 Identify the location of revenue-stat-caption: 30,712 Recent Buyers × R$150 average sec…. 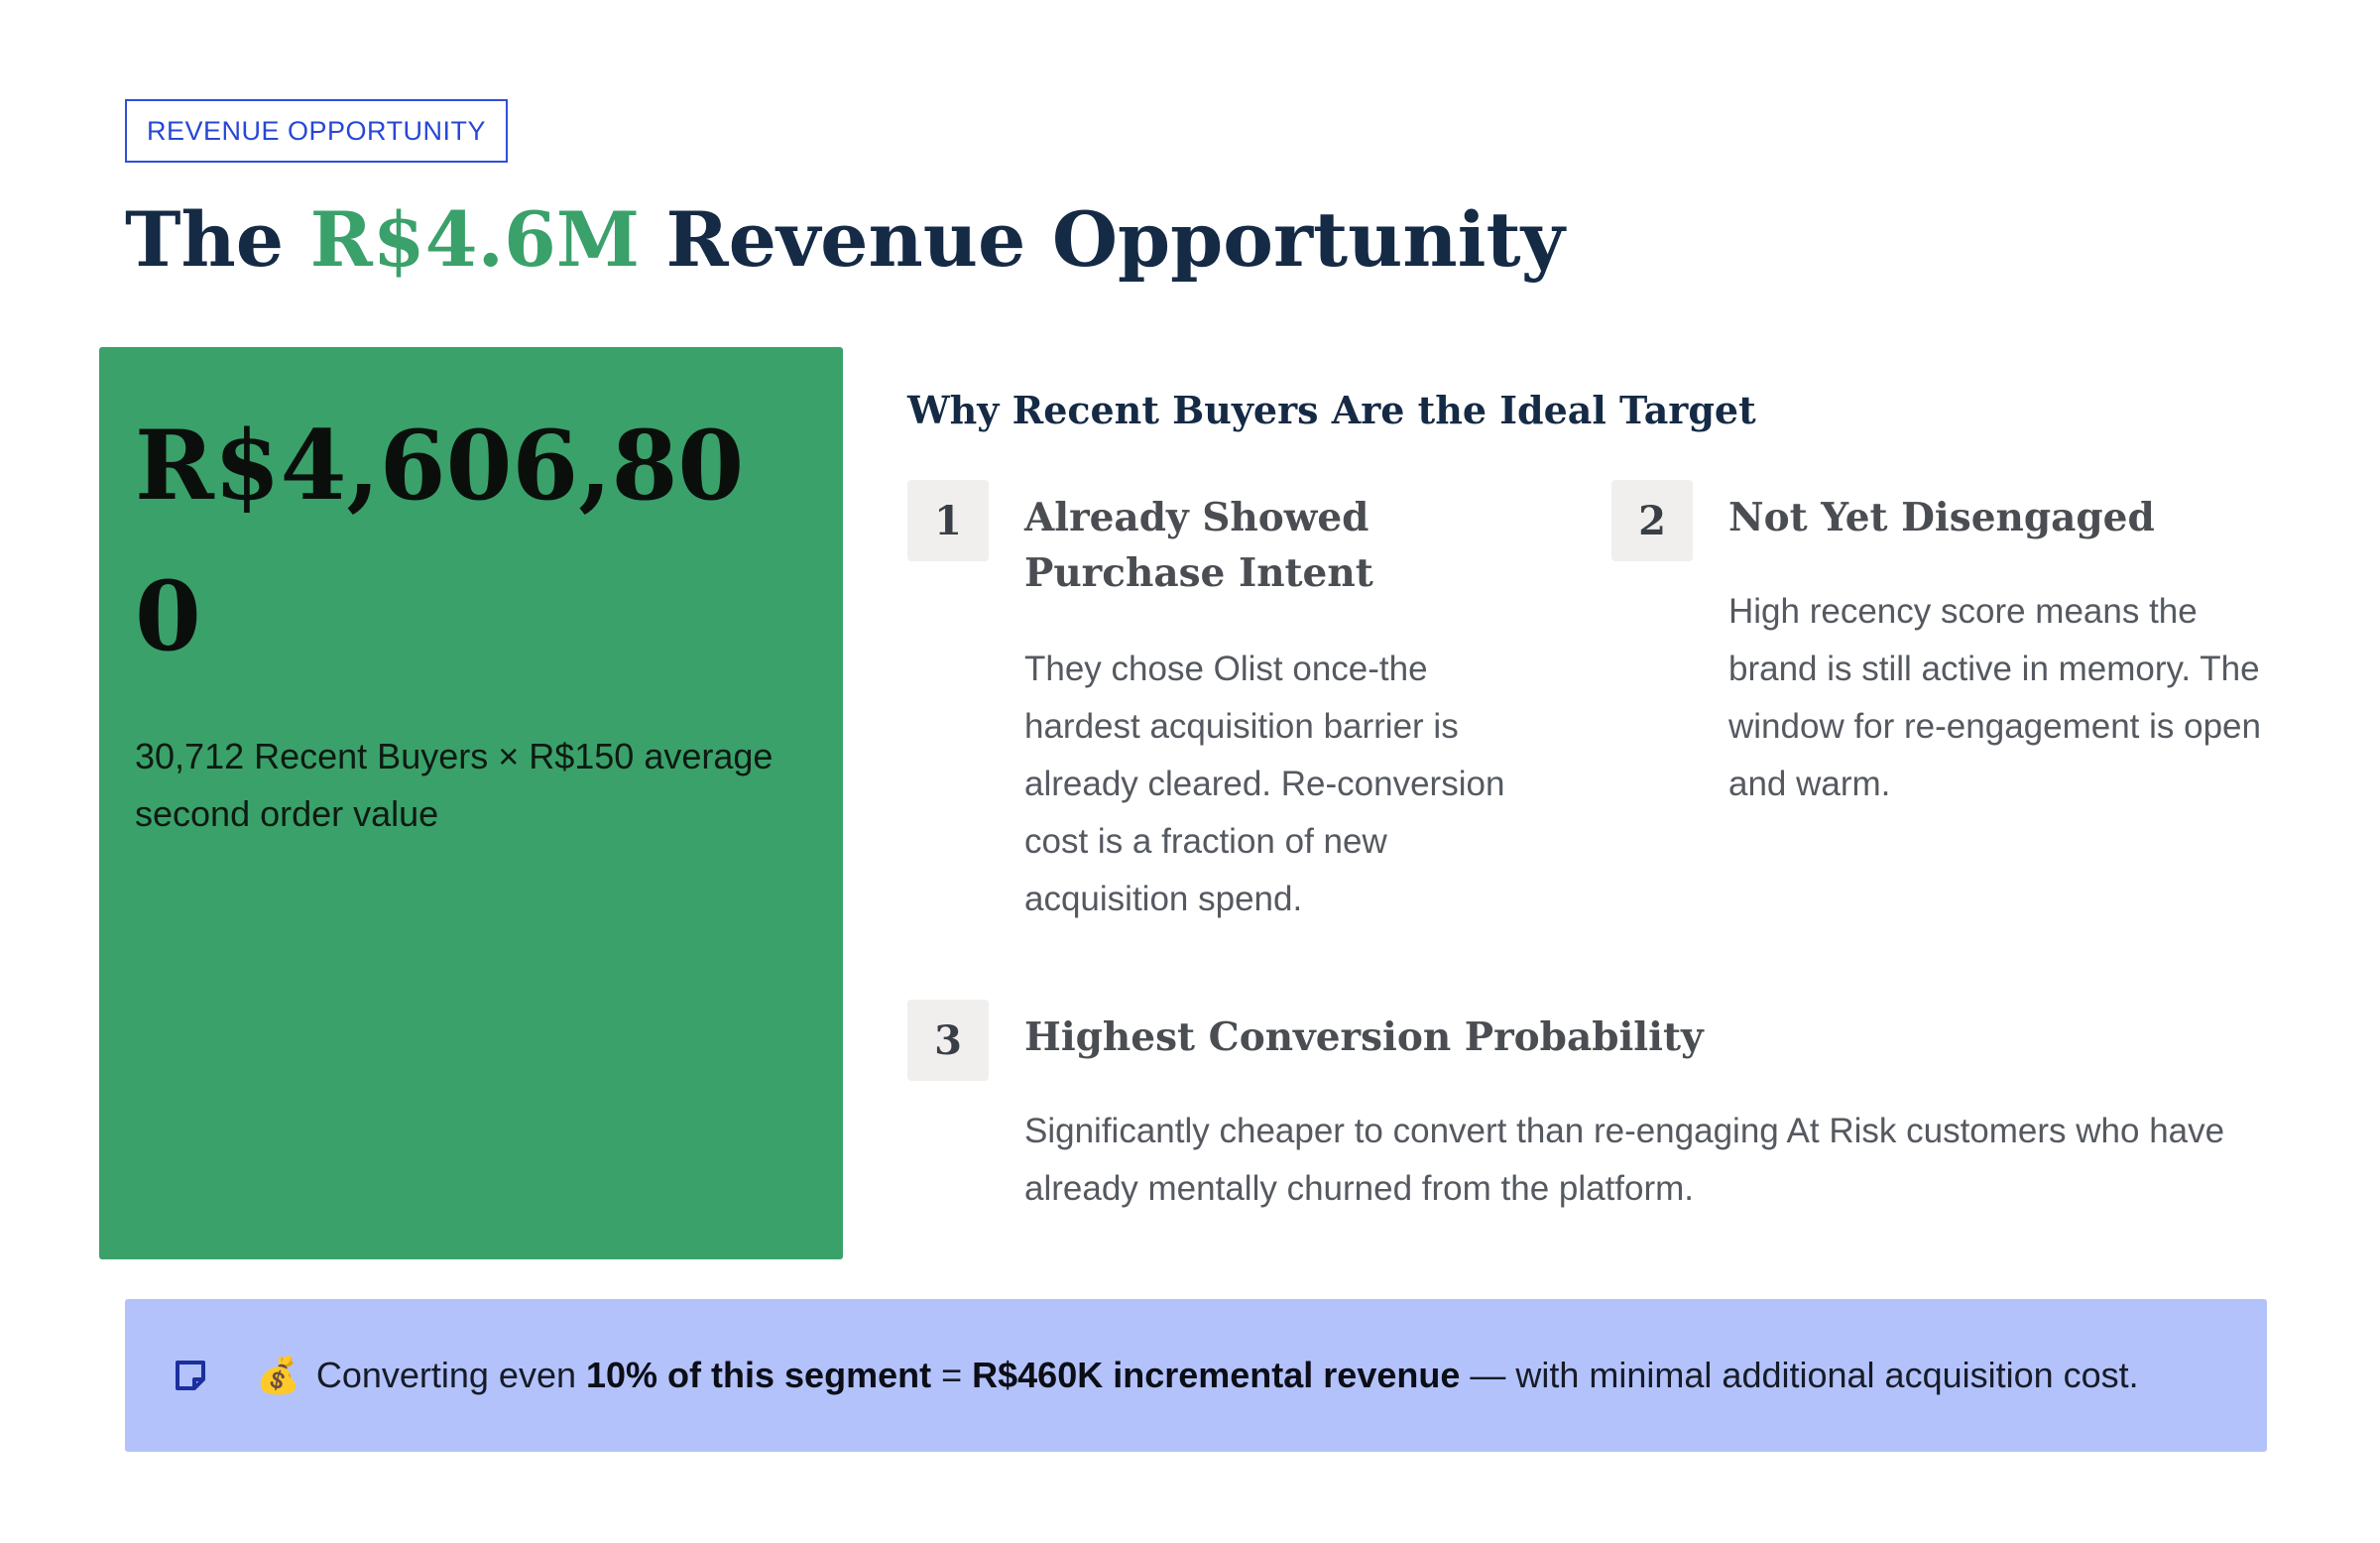
(454, 785).